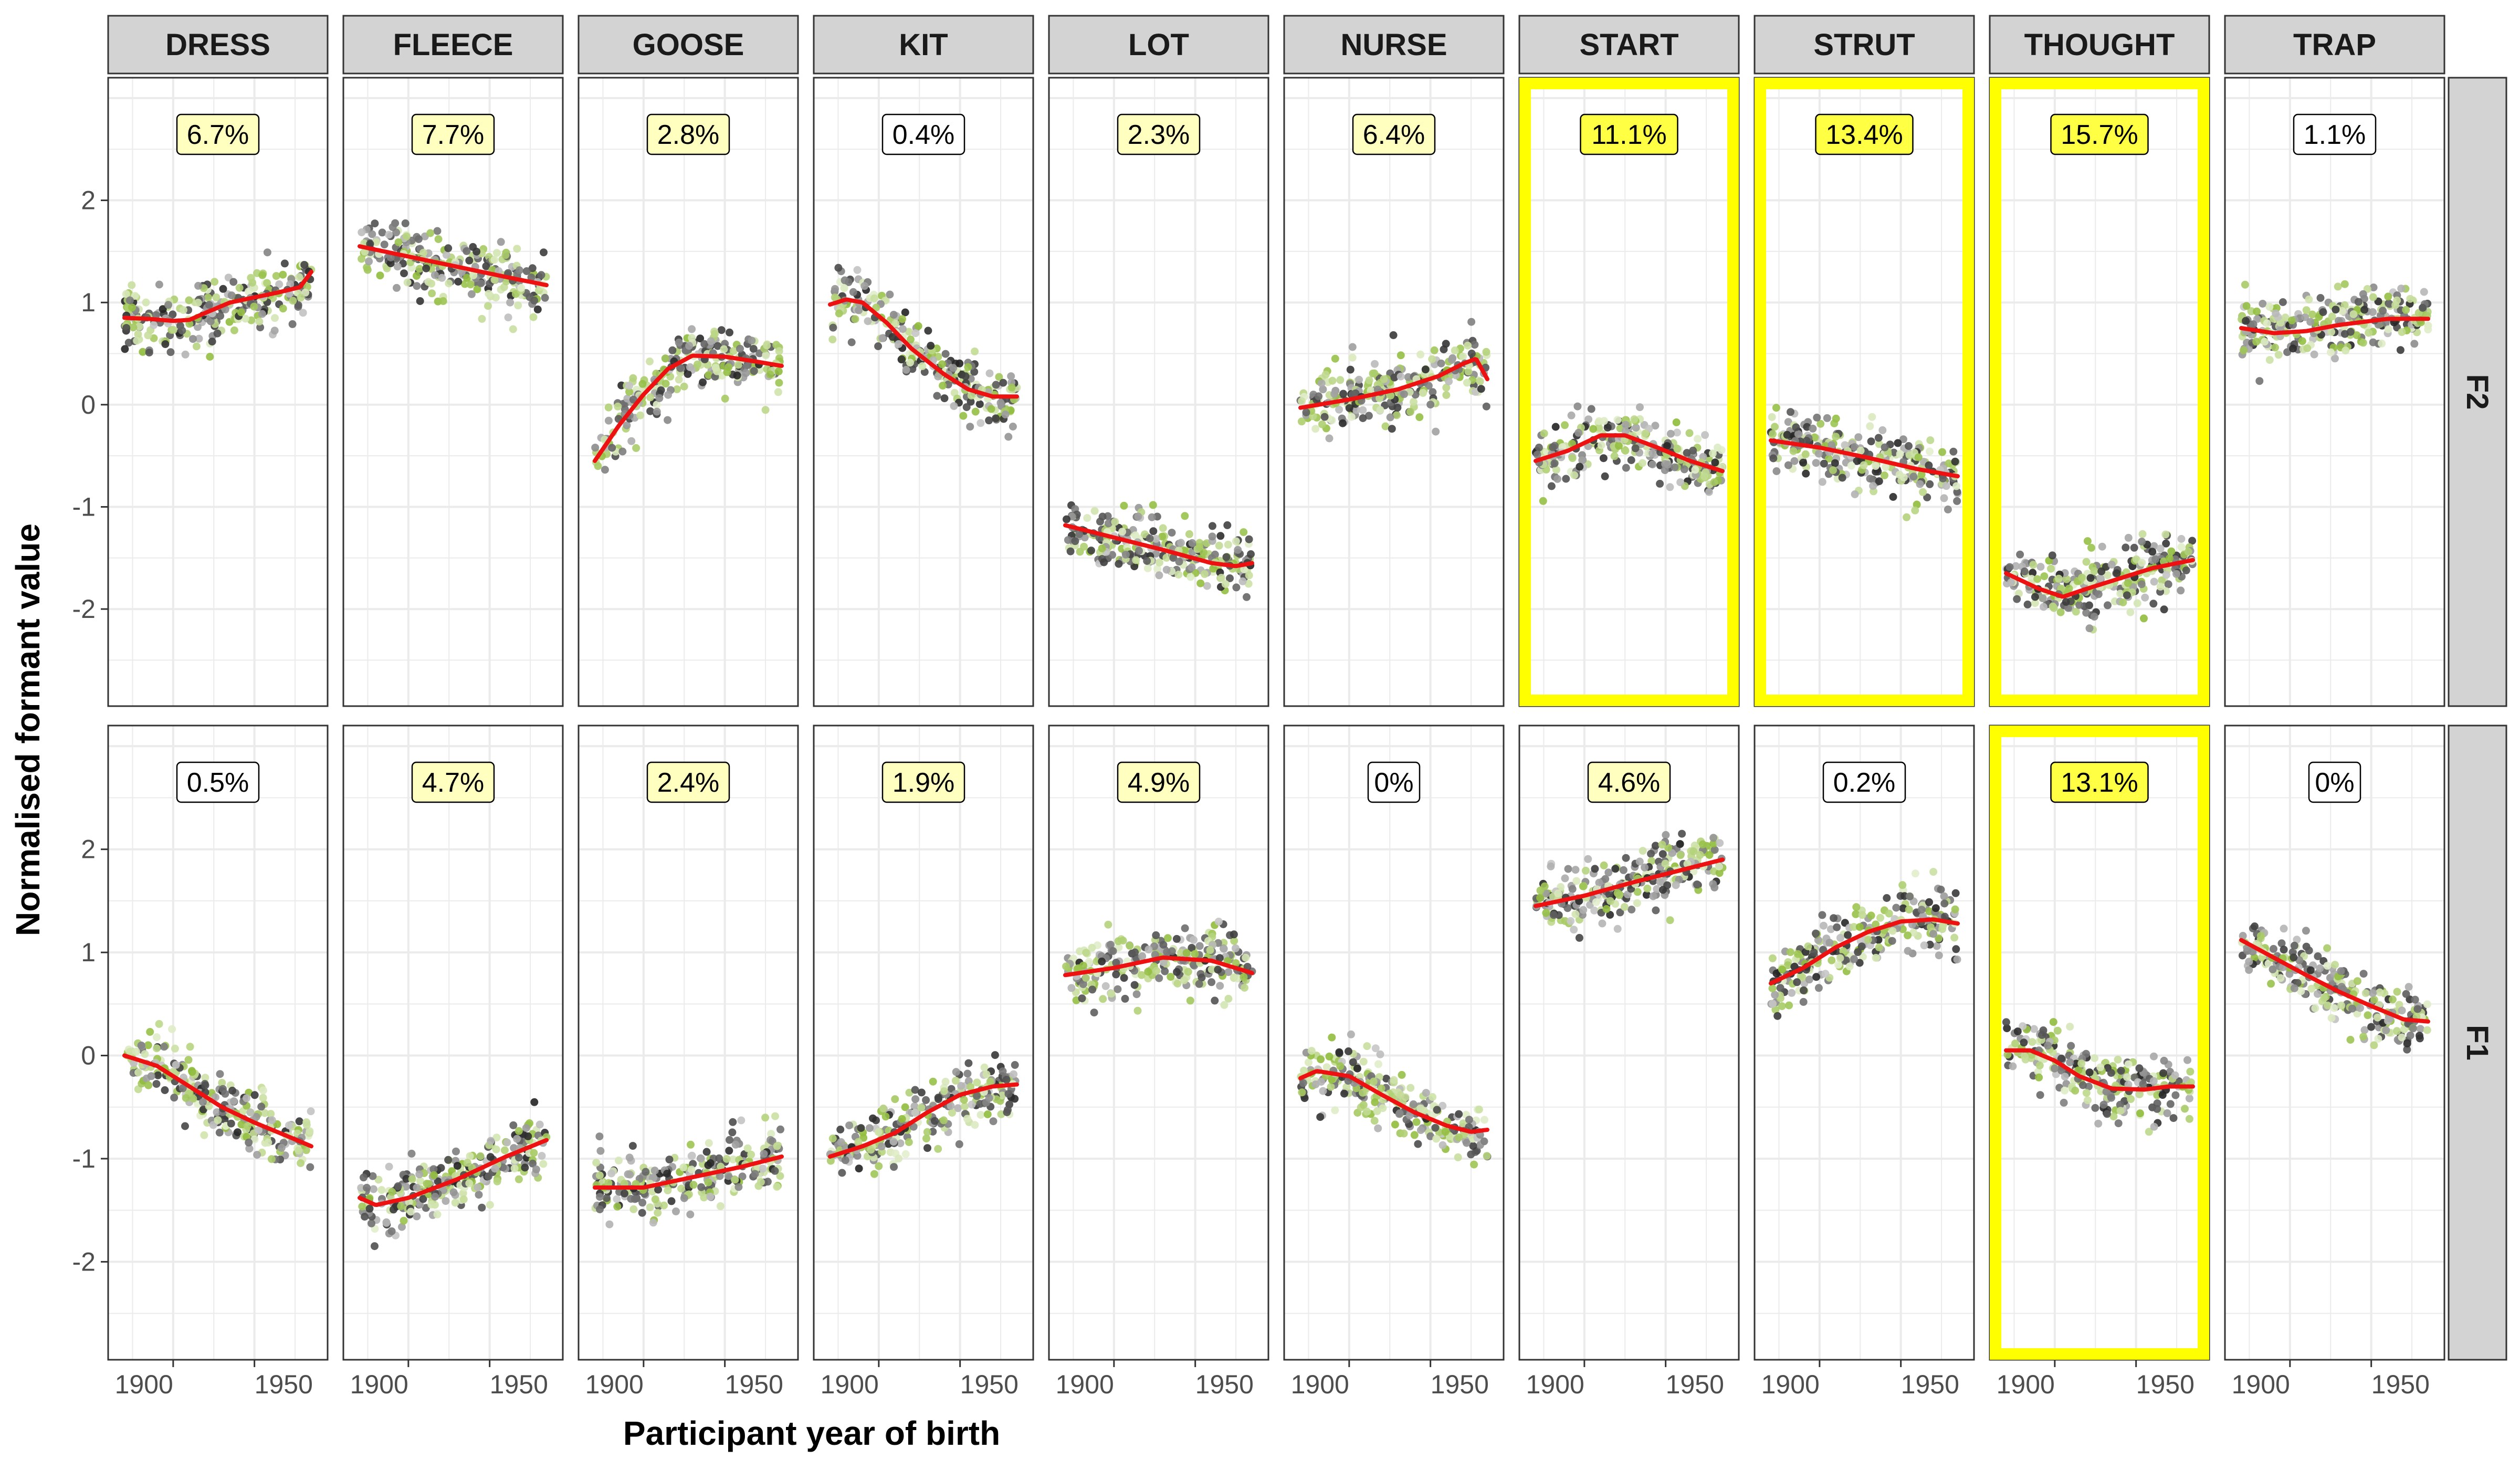 Image resolution: width=2520 pixels, height=1470 pixels. Describe the element at coordinates (1629, 1042) in the screenshot. I see `panel-f1-start: 4.6%` at that location.